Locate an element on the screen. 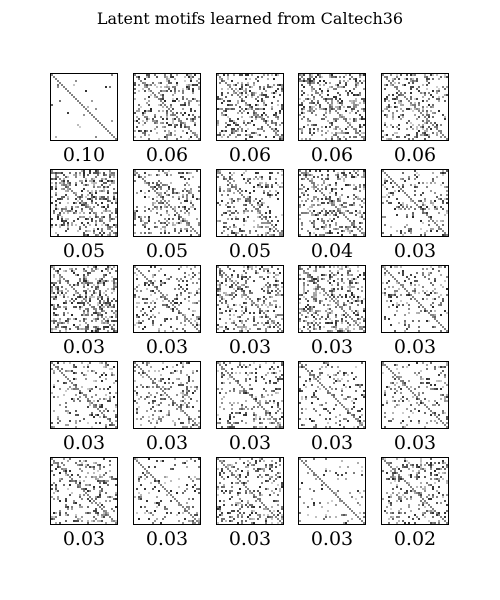 The image size is (500, 600). motif-matrix is located at coordinates (84, 203).